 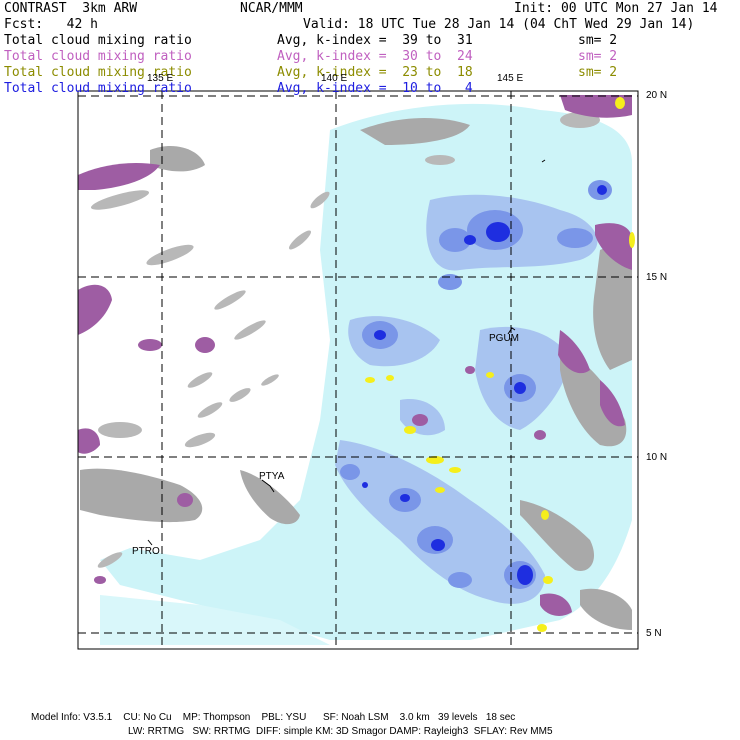 What do you see at coordinates (375, 72) in the screenshot?
I see `legend-range-3: Avg, k-index = 23 to 18` at bounding box center [375, 72].